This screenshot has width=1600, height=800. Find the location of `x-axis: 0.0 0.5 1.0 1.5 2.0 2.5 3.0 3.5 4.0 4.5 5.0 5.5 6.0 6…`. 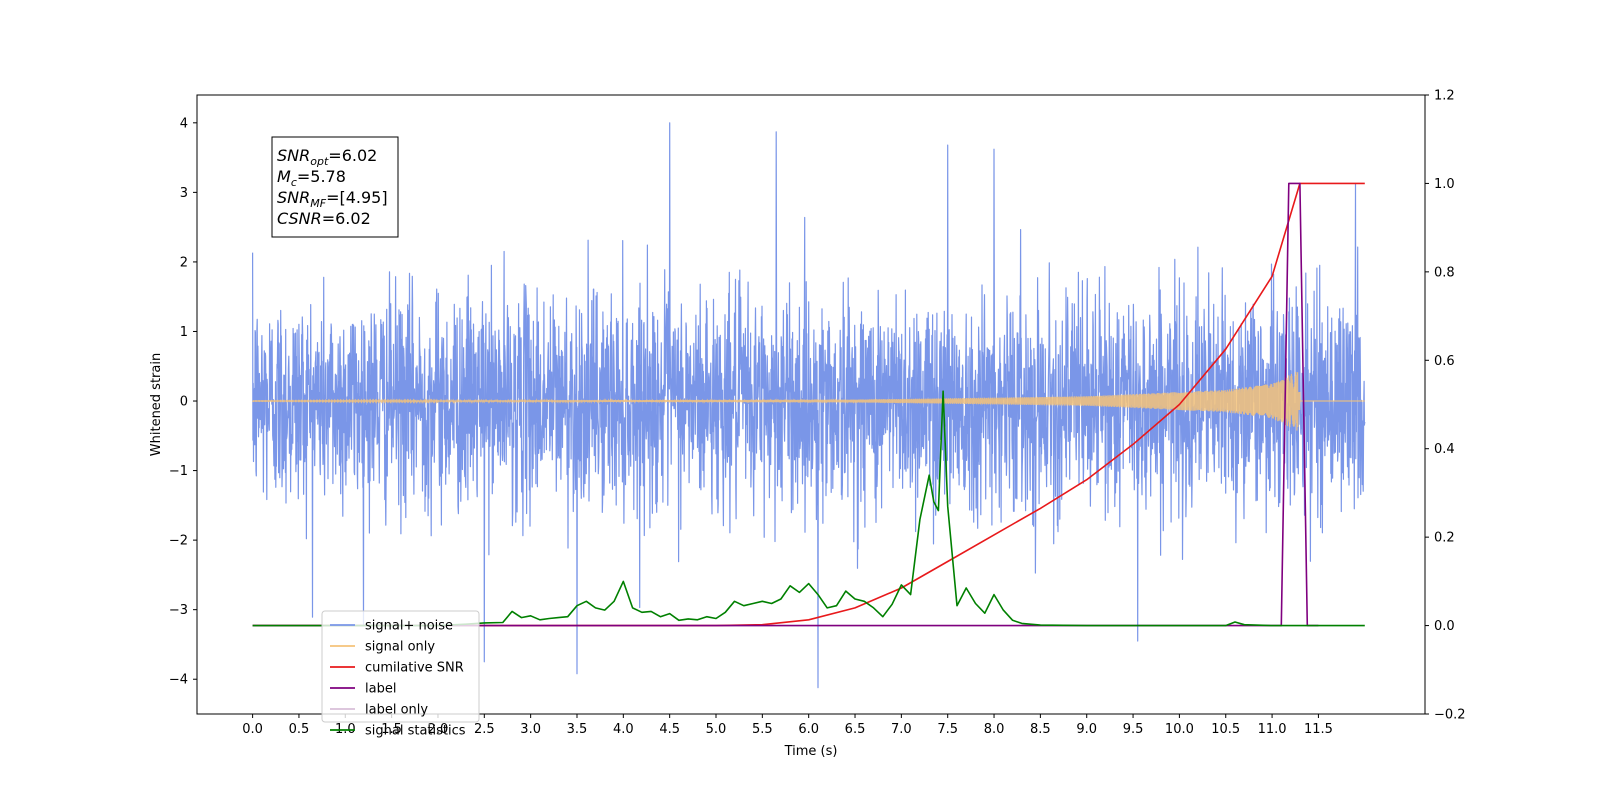

x-axis: 0.0 0.5 1.0 1.5 2.0 2.5 3.0 3.5 4.0 4.5 5.0 5.5 6.0 6… is located at coordinates (787, 725).